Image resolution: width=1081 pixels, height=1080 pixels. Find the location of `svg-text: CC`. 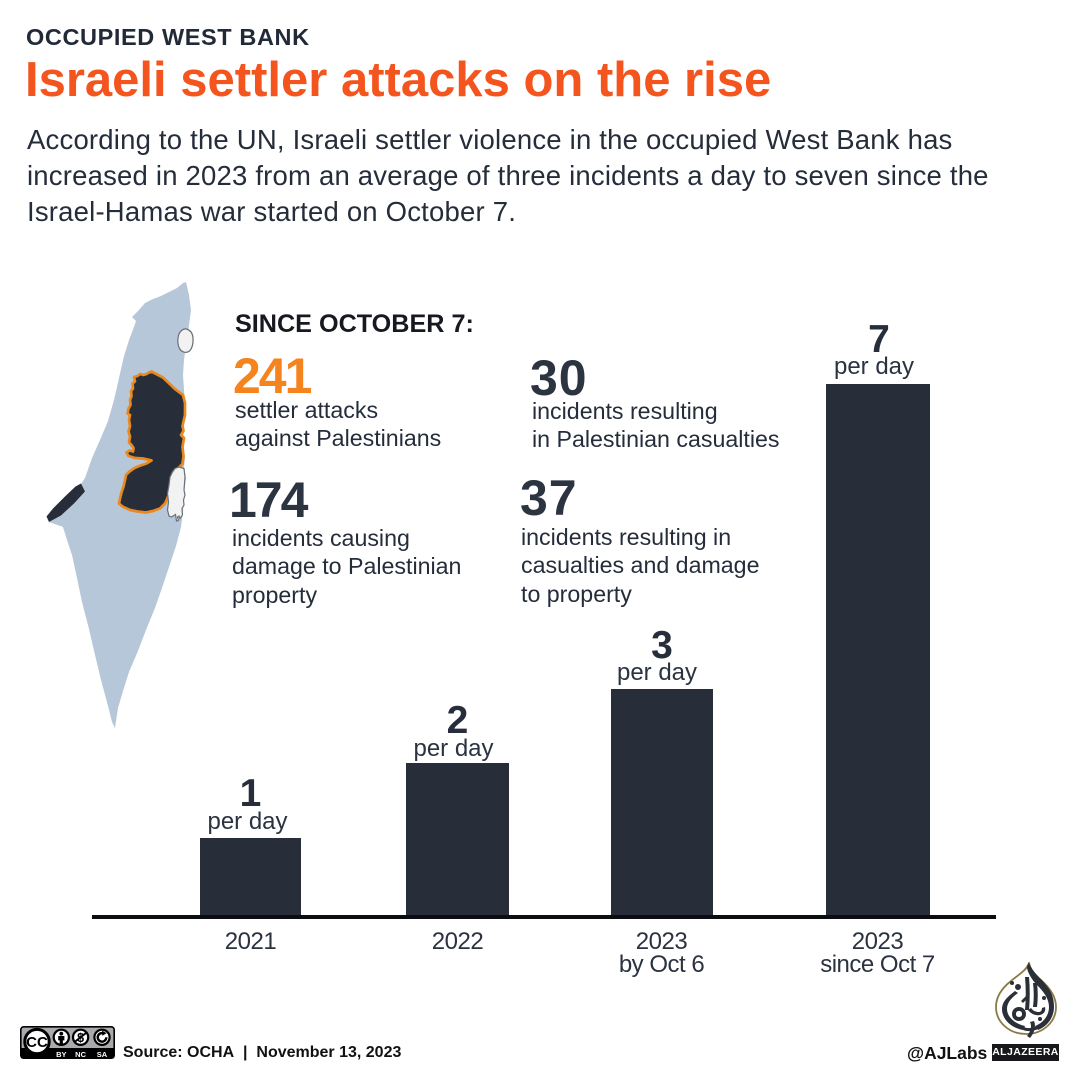

svg-text: CC is located at coordinates (37, 1042).